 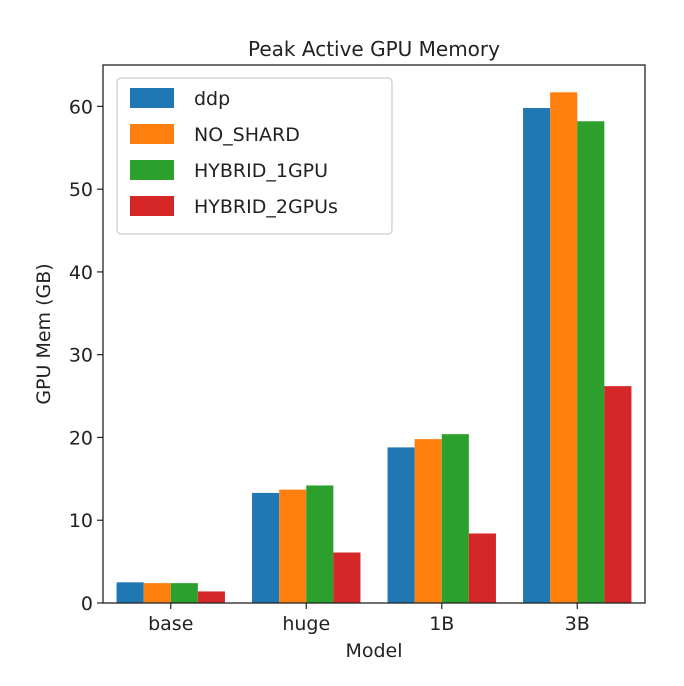 I want to click on y-tick-label: 10, so click(x=81, y=521).